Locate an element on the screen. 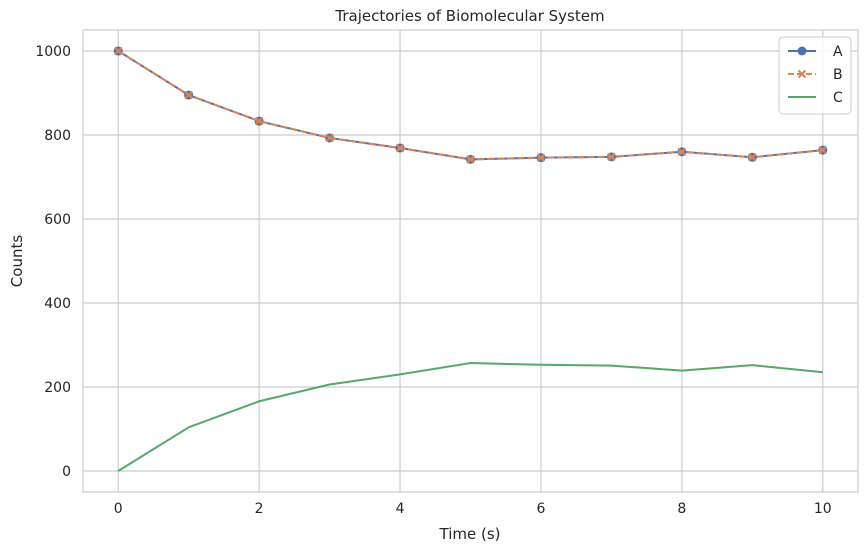 The height and width of the screenshot is (551, 867). legend-item-a: A is located at coordinates (815, 52).